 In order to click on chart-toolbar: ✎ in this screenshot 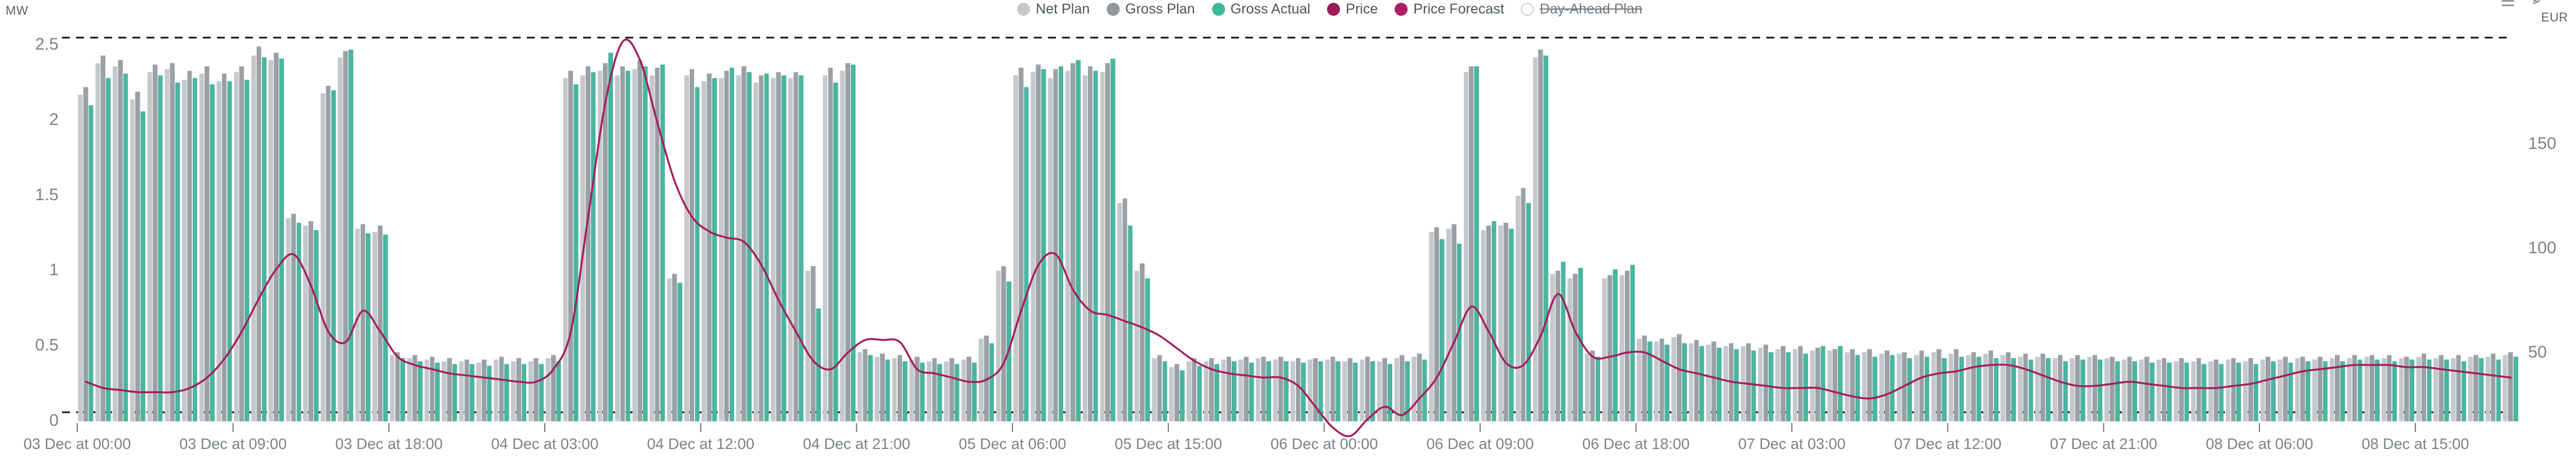, I will do `click(2524, 3)`.